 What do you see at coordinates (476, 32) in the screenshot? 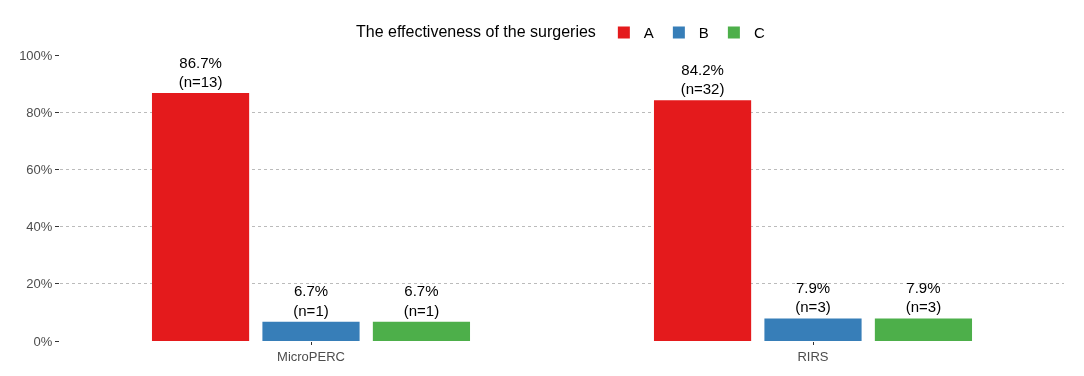
I see `legend-title: The effectiveness of the surgeries` at bounding box center [476, 32].